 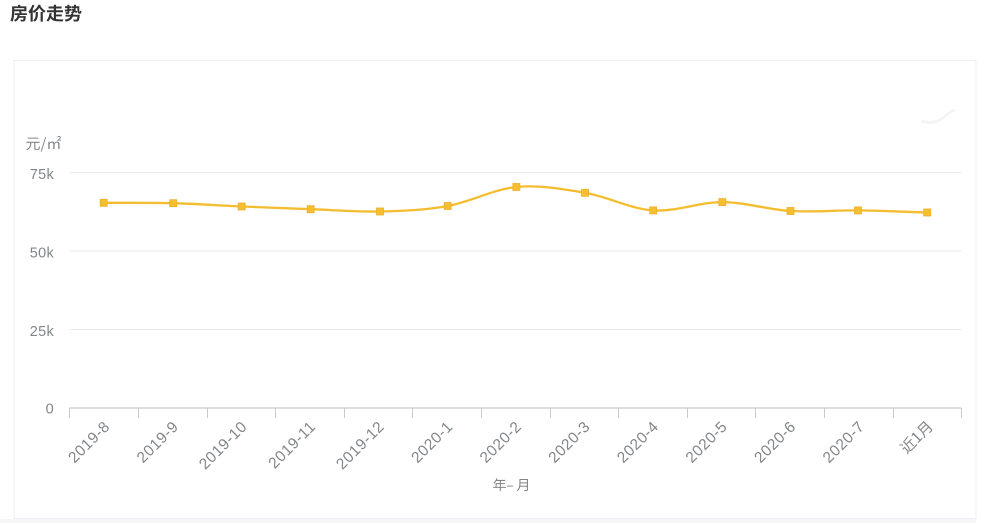 What do you see at coordinates (42, 254) in the screenshot?
I see `svg-text: 50k` at bounding box center [42, 254].